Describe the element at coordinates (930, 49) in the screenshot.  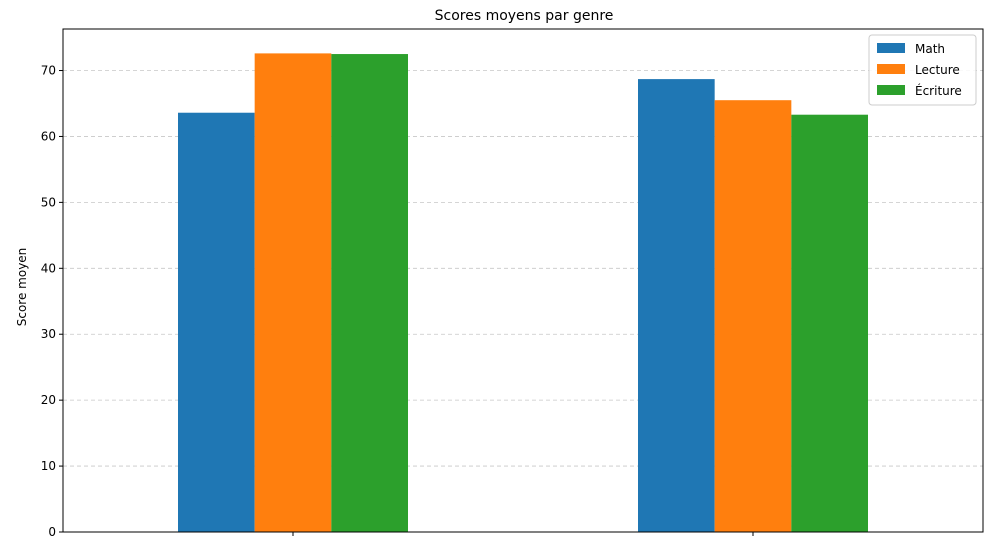
I see `legend-label: Math` at that location.